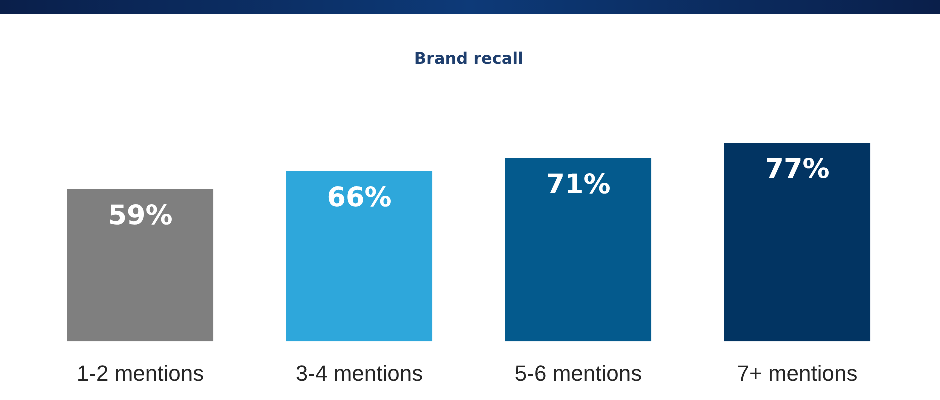 Image resolution: width=940 pixels, height=400 pixels. Describe the element at coordinates (140, 216) in the screenshot. I see `data-label: 59%` at that location.